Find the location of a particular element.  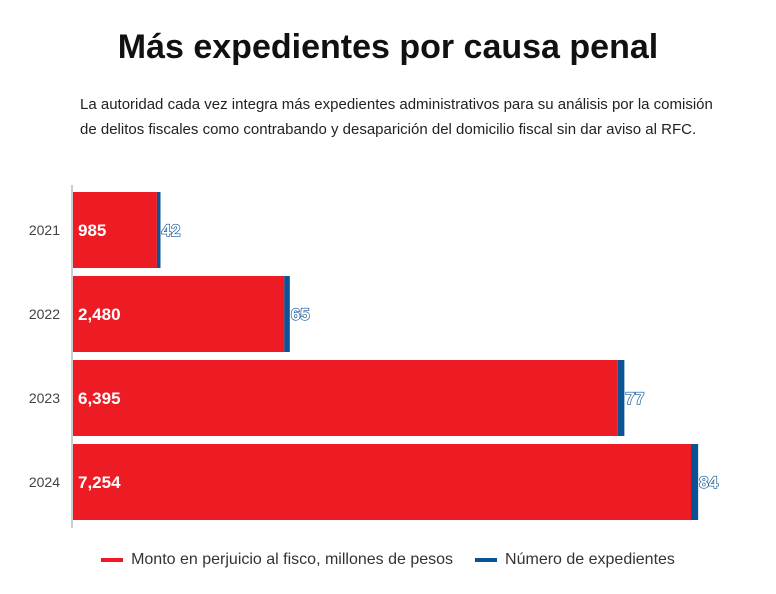

y-tick-label: 2023 is located at coordinates (44, 398).